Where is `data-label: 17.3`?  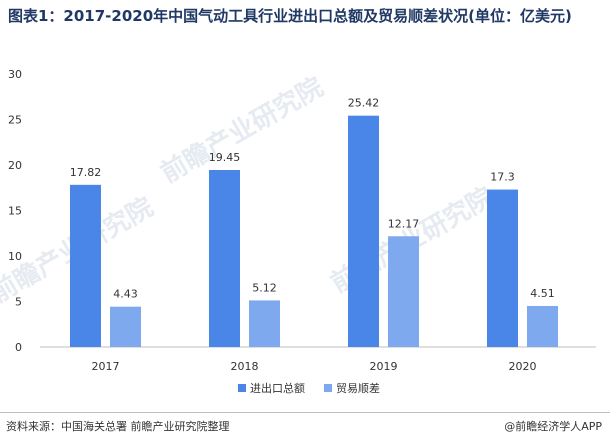 data-label: 17.3 is located at coordinates (502, 177).